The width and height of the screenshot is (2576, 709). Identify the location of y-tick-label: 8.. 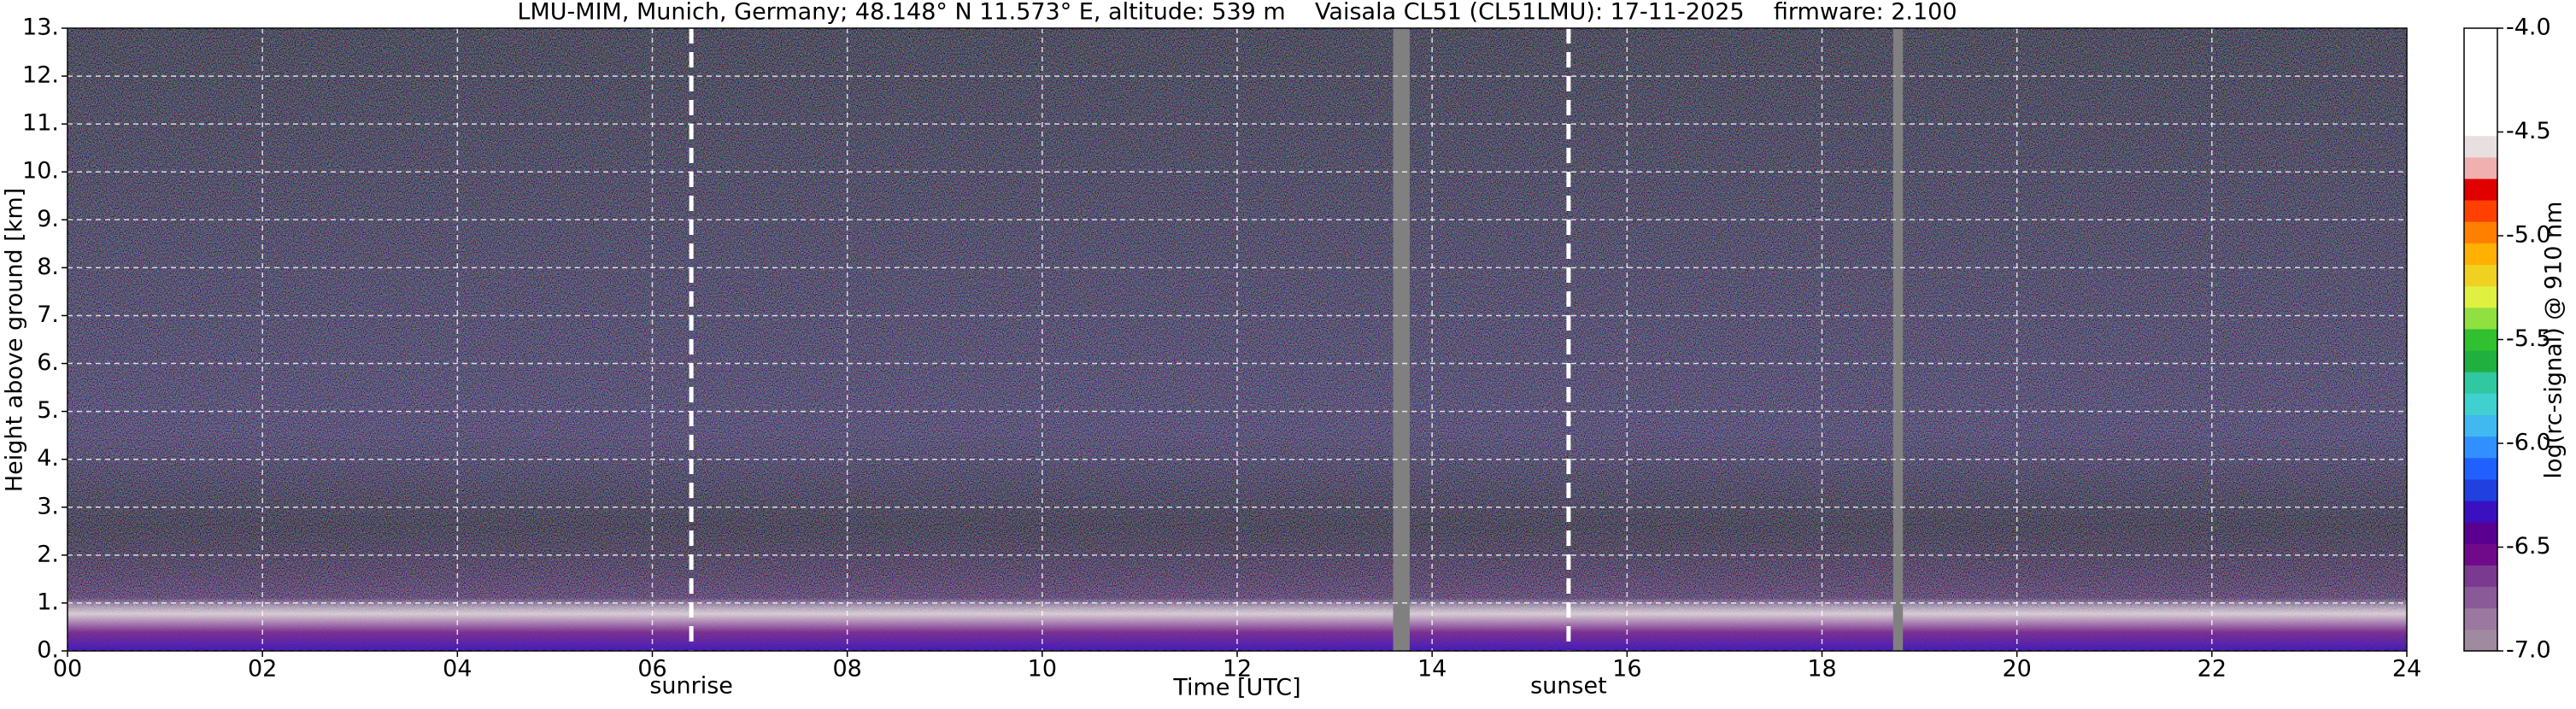
(48, 267).